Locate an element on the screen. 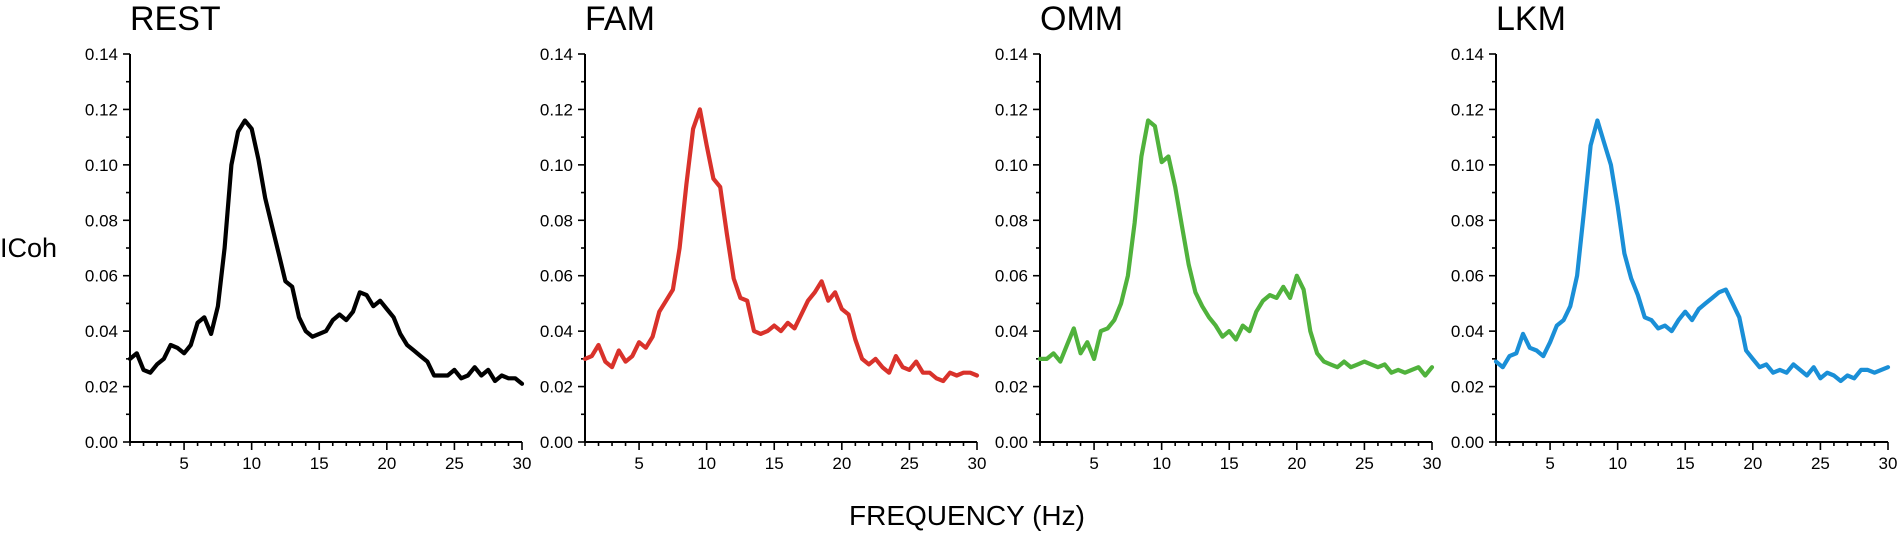 The height and width of the screenshot is (534, 1897). lkm-y-tick-label: 0.02 is located at coordinates (1467, 387).